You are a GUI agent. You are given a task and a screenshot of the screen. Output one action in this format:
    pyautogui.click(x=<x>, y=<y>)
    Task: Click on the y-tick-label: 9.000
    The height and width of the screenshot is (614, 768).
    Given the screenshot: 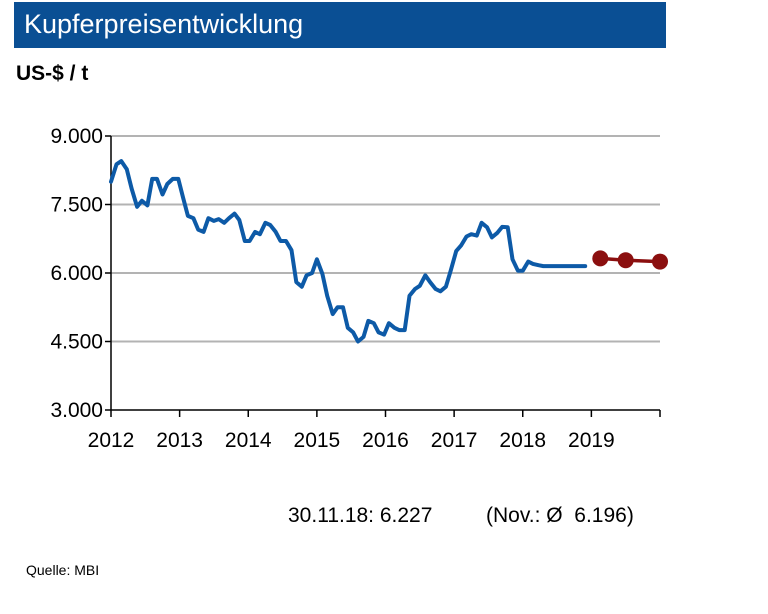 What is the action you would take?
    pyautogui.click(x=76, y=136)
    